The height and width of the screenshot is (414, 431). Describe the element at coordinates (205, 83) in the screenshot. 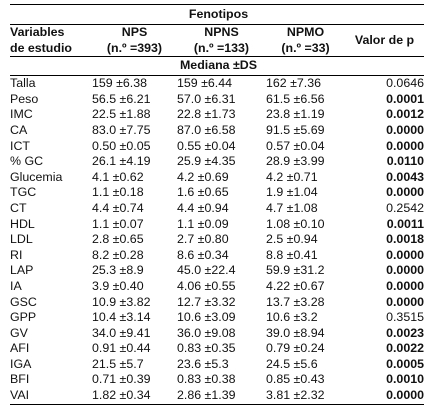

I see `value-npns: 159 ±6.44` at that location.